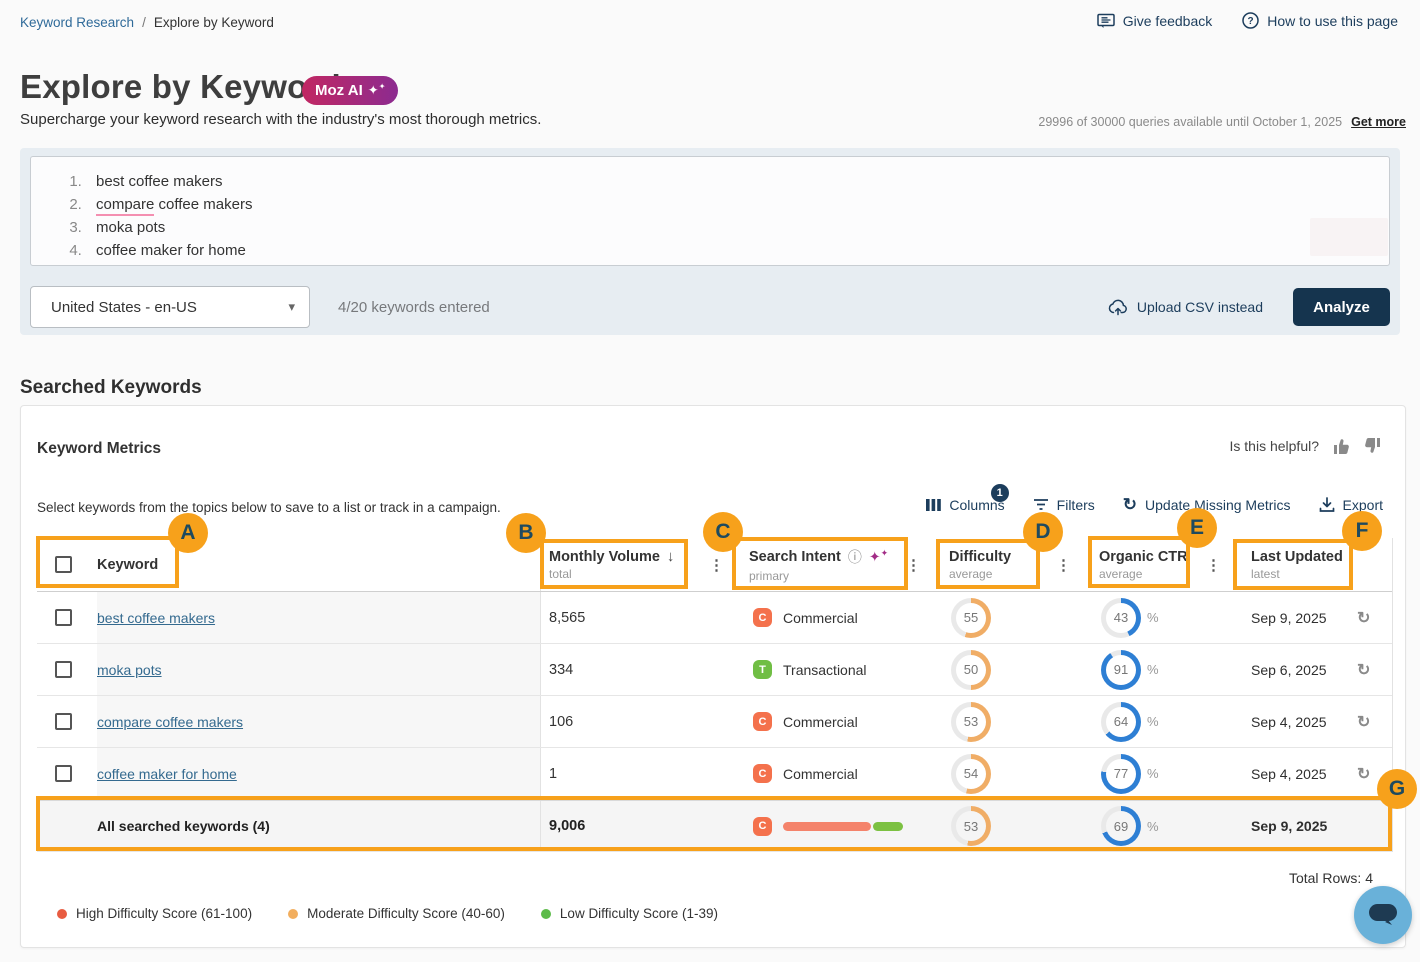  What do you see at coordinates (170, 721) in the screenshot?
I see `keyword-link: compare coffee makers` at bounding box center [170, 721].